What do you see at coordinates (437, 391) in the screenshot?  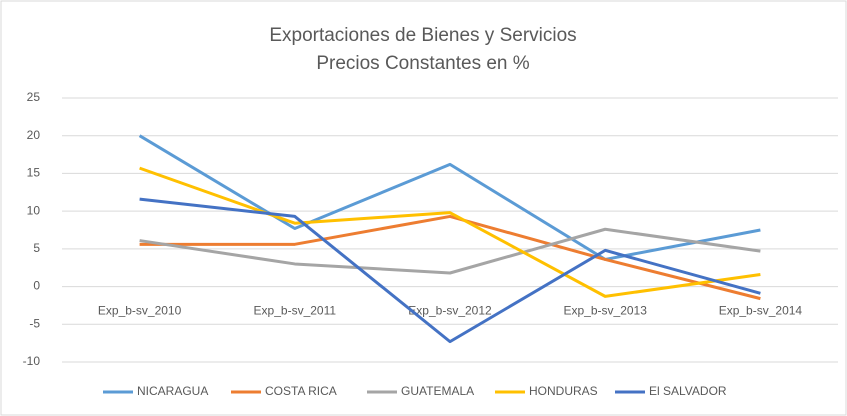 I see `legend-label: GUATEMALA` at bounding box center [437, 391].